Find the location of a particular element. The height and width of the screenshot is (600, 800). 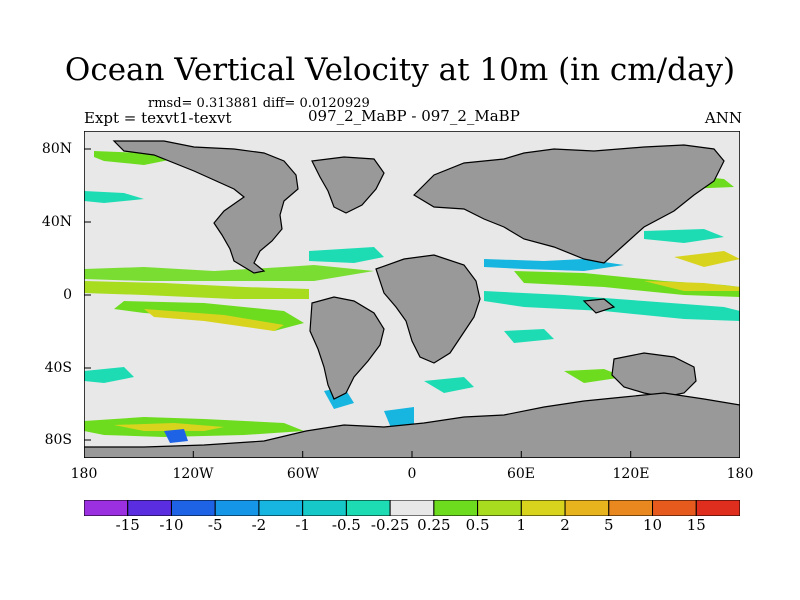

stats-text: rmsd= 0.313881 diff= 0.0120929 is located at coordinates (259, 103).